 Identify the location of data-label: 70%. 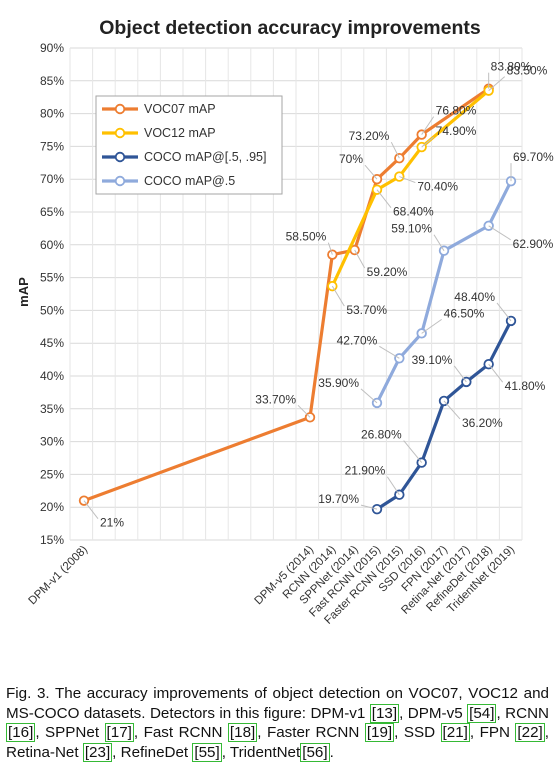
(351, 159).